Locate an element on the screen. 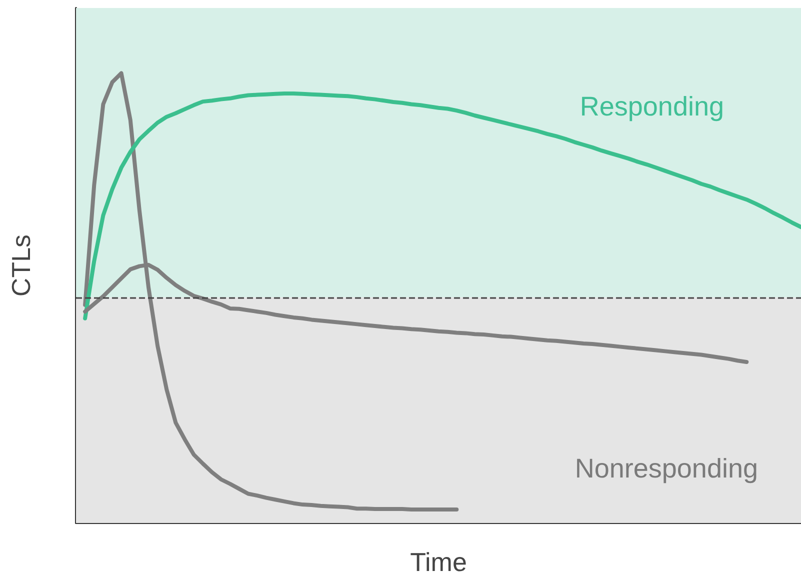  x-axis-title: Time is located at coordinates (438, 562).